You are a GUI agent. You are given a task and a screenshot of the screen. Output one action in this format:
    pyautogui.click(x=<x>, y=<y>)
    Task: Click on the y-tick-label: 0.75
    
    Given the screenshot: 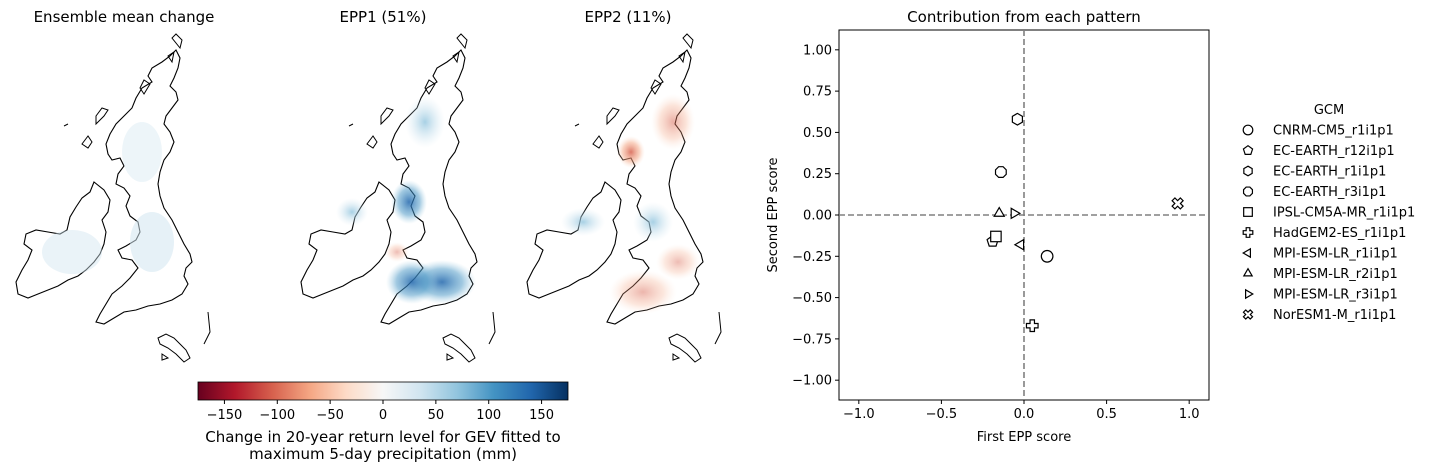 What is the action you would take?
    pyautogui.click(x=817, y=92)
    